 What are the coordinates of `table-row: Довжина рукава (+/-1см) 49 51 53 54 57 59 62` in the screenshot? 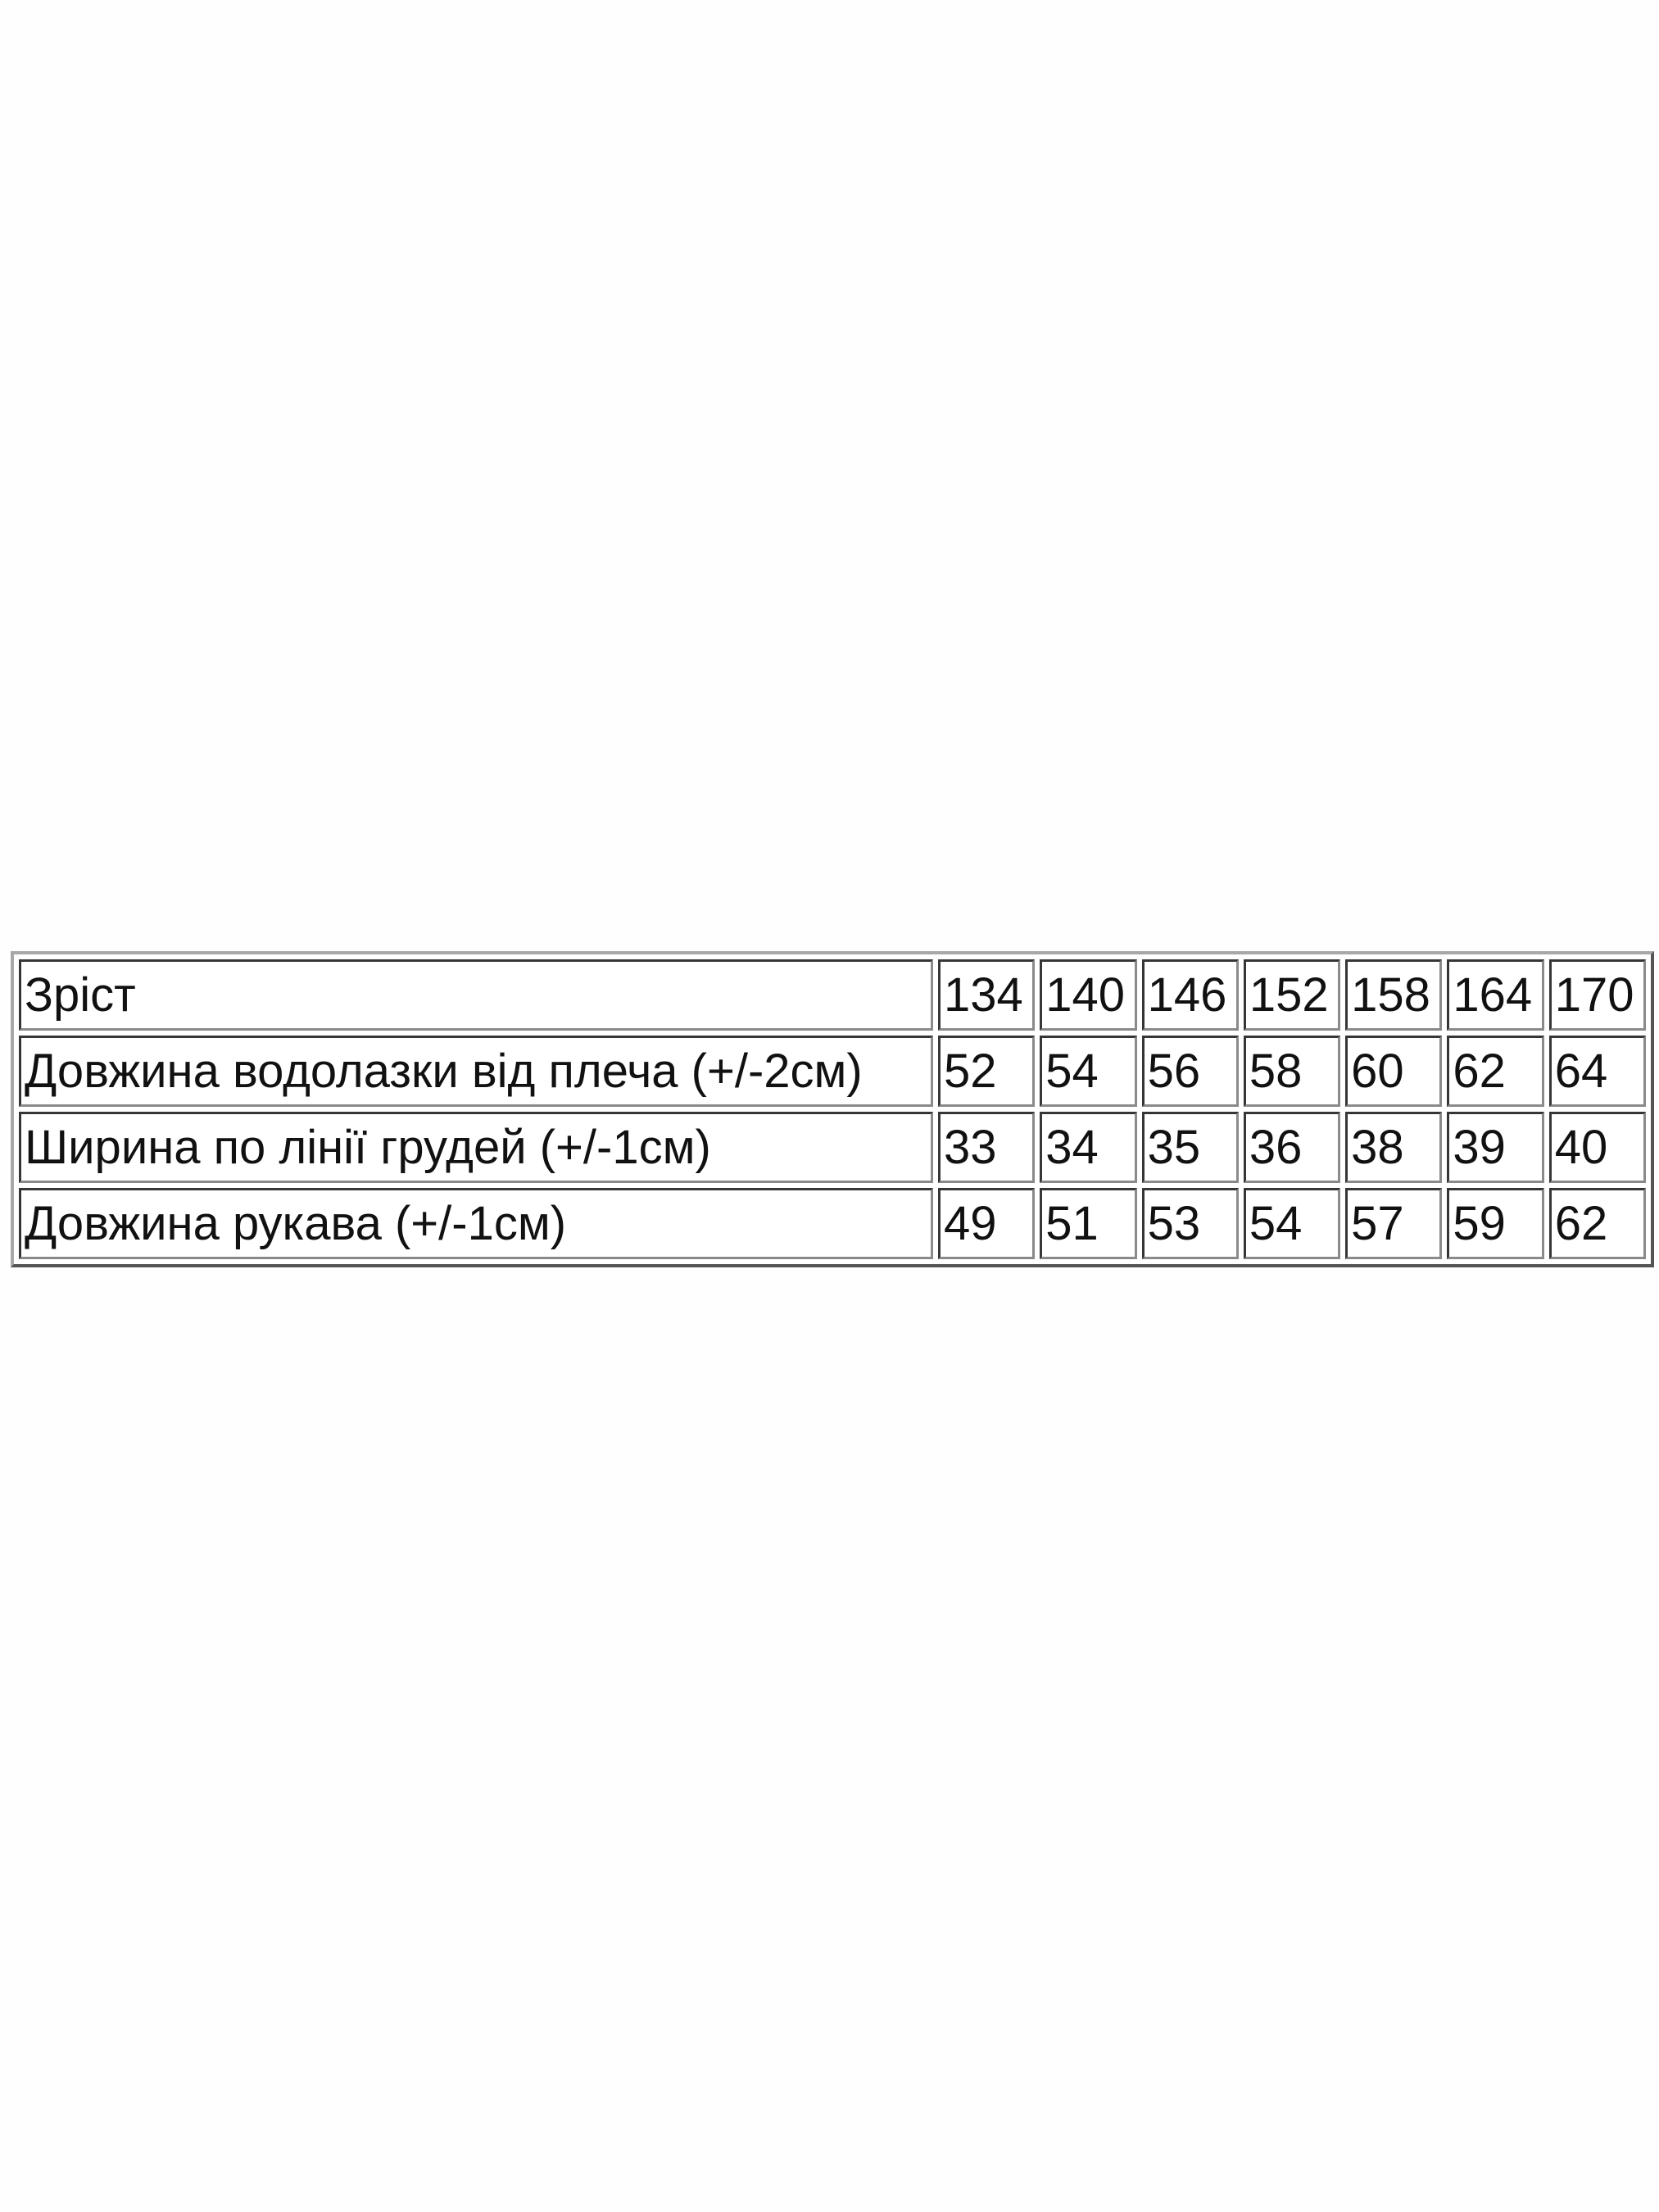 It's located at (832, 1223).